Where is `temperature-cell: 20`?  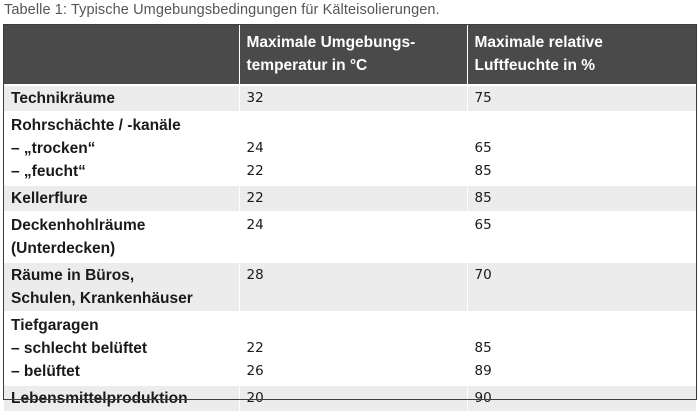 temperature-cell: 20 is located at coordinates (352, 397).